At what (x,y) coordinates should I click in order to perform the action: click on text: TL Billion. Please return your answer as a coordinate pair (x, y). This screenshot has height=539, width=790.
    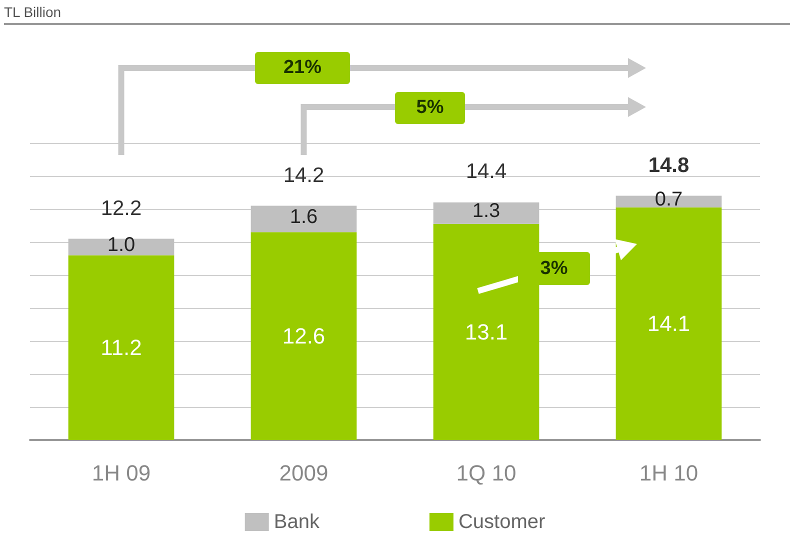
    Looking at the image, I should click on (397, 14).